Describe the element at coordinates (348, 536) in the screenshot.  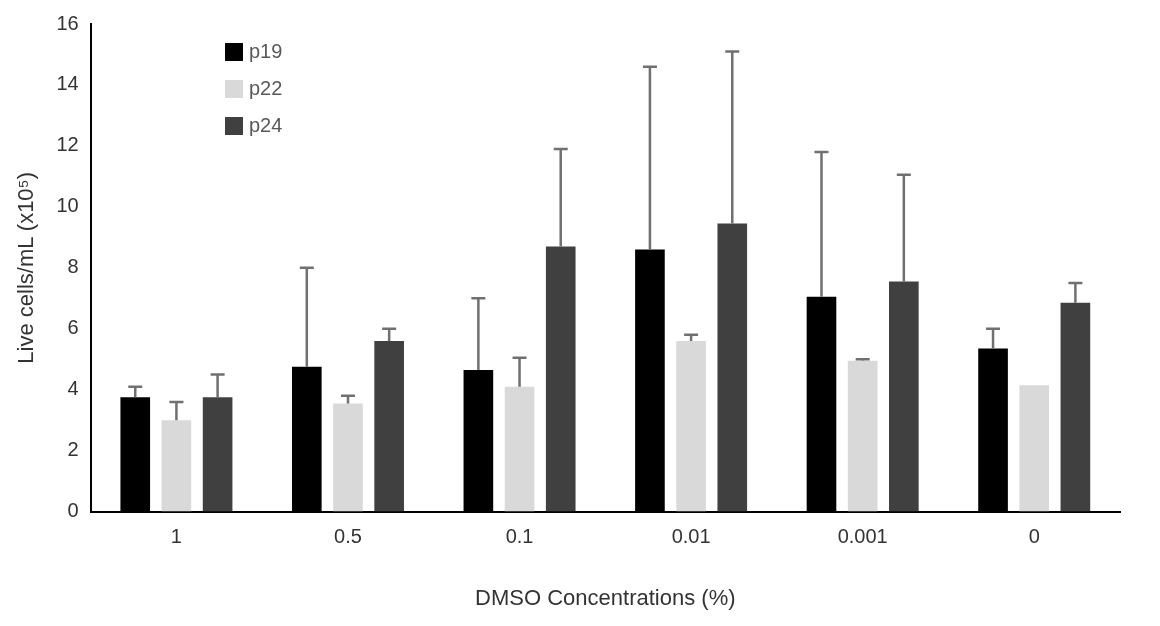
I see `x-tick-label: 0.5` at that location.